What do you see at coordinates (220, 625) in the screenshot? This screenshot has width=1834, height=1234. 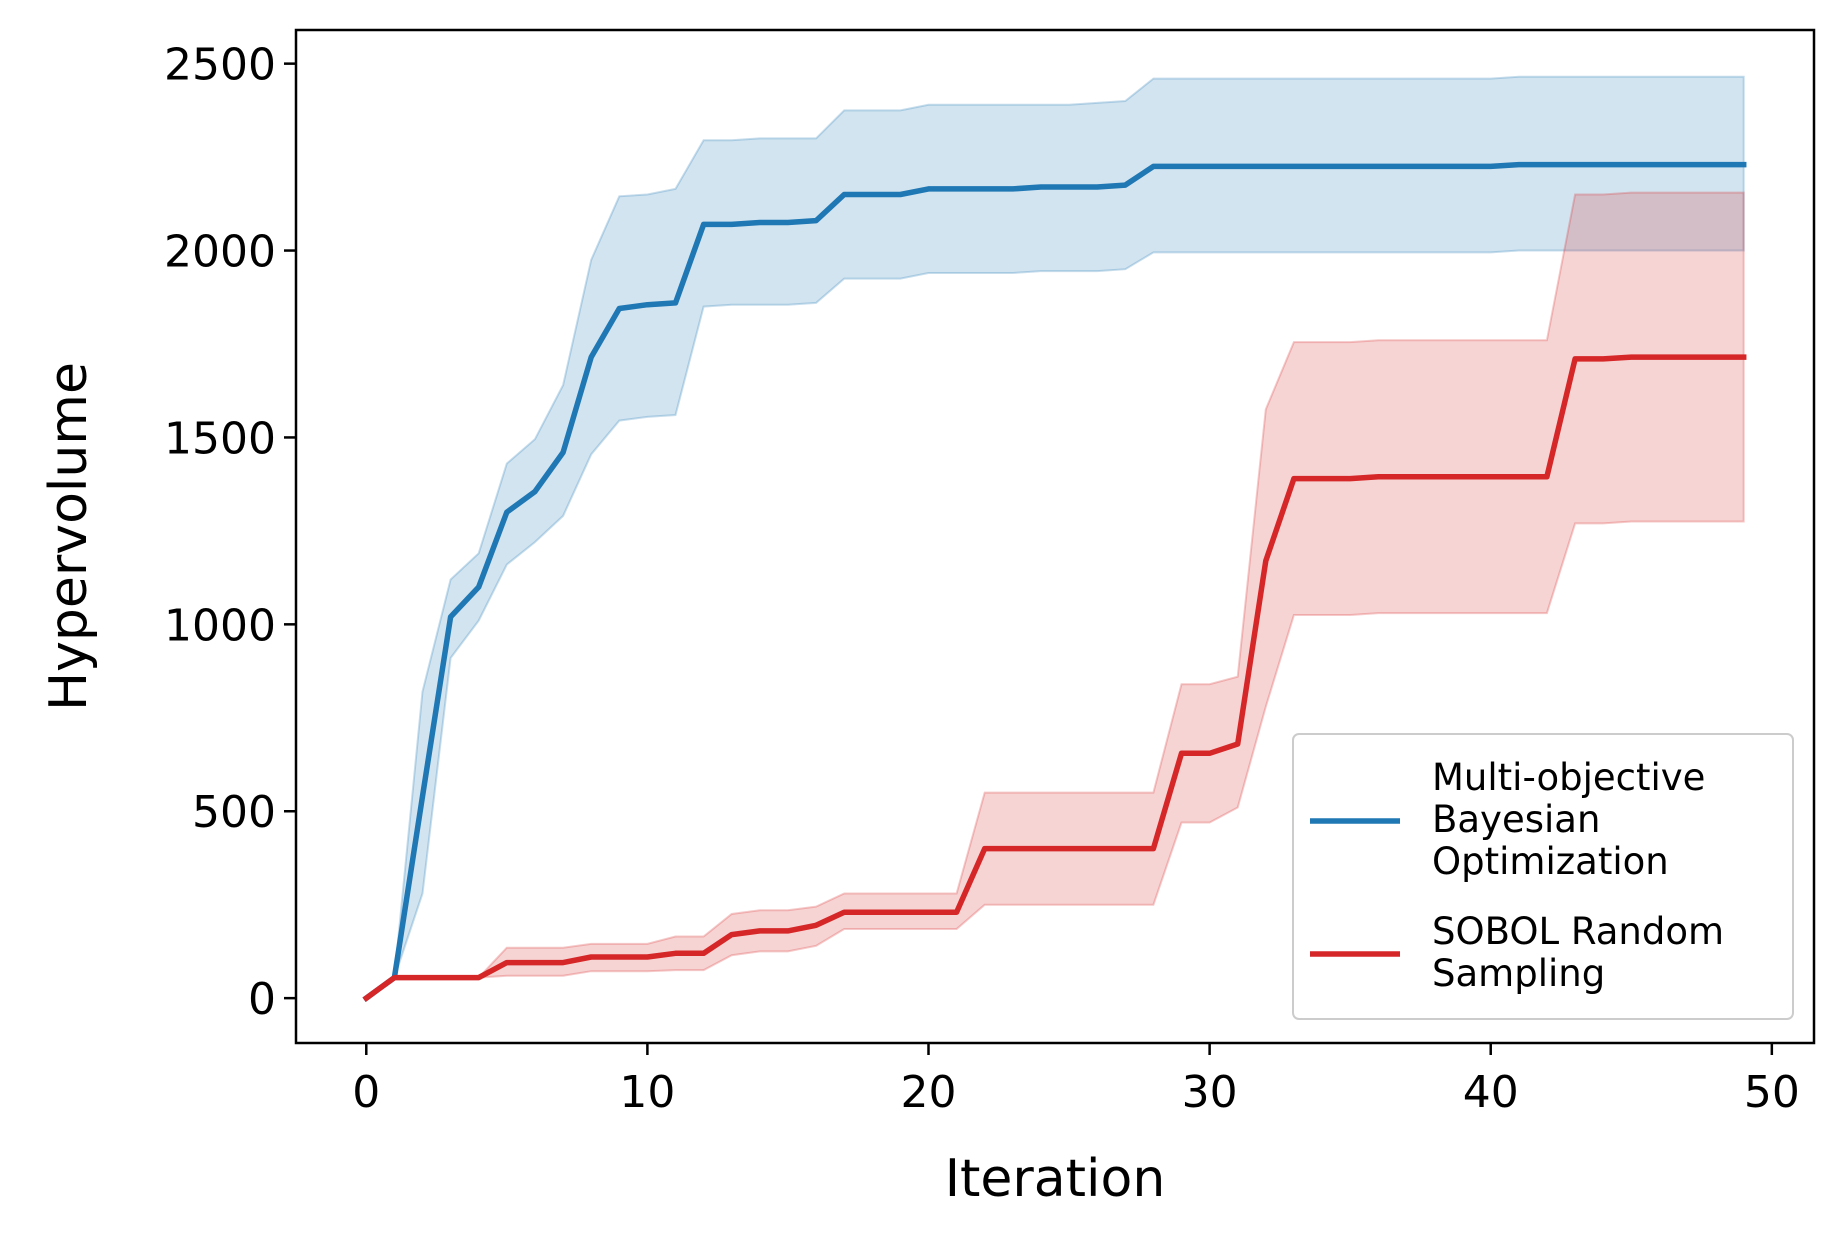 I see `y-tick-label: 1000` at bounding box center [220, 625].